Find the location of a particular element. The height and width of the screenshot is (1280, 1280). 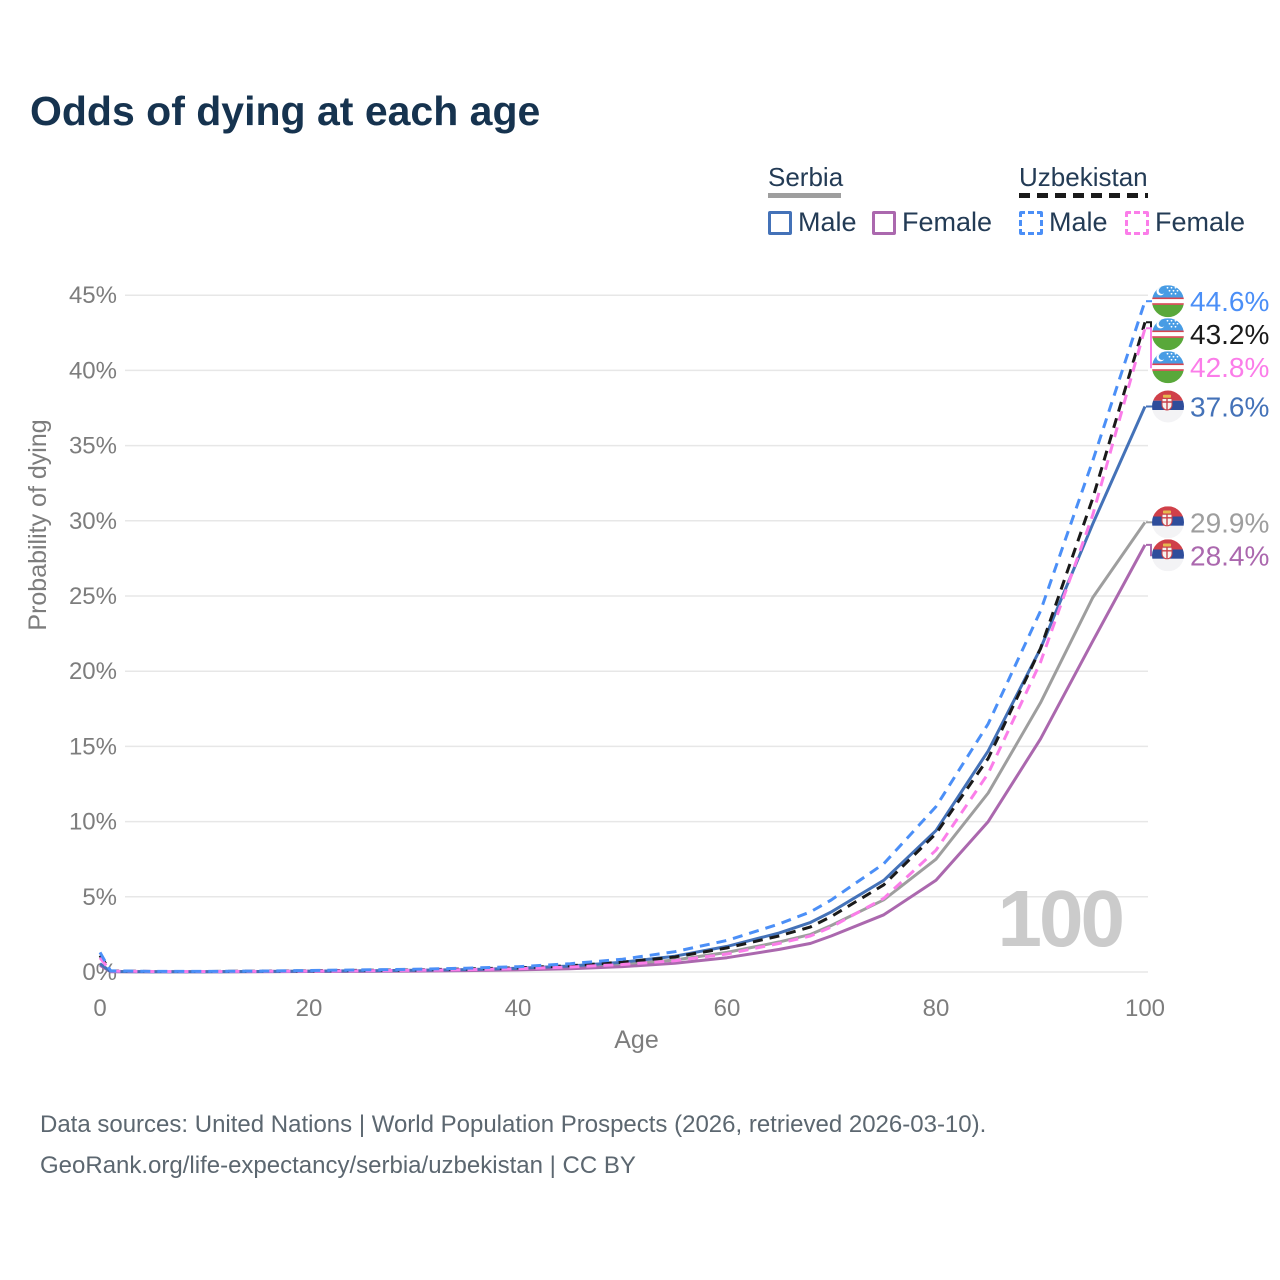

y-tick-label: 30% is located at coordinates (93, 521).